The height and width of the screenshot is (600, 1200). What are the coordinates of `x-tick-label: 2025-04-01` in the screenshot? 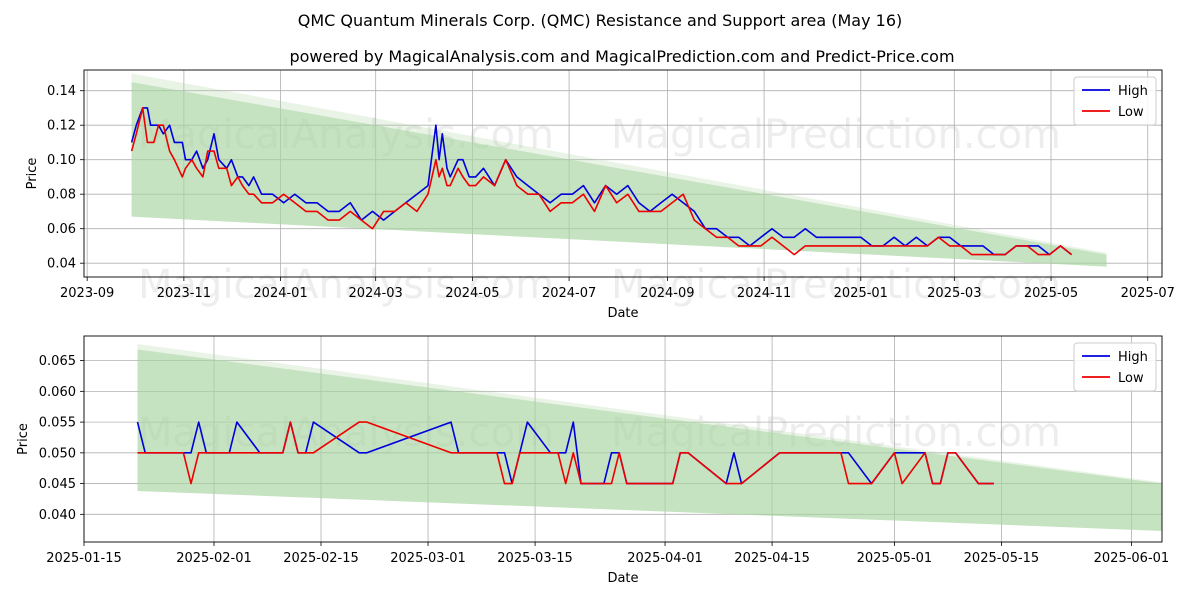 It's located at (665, 558).